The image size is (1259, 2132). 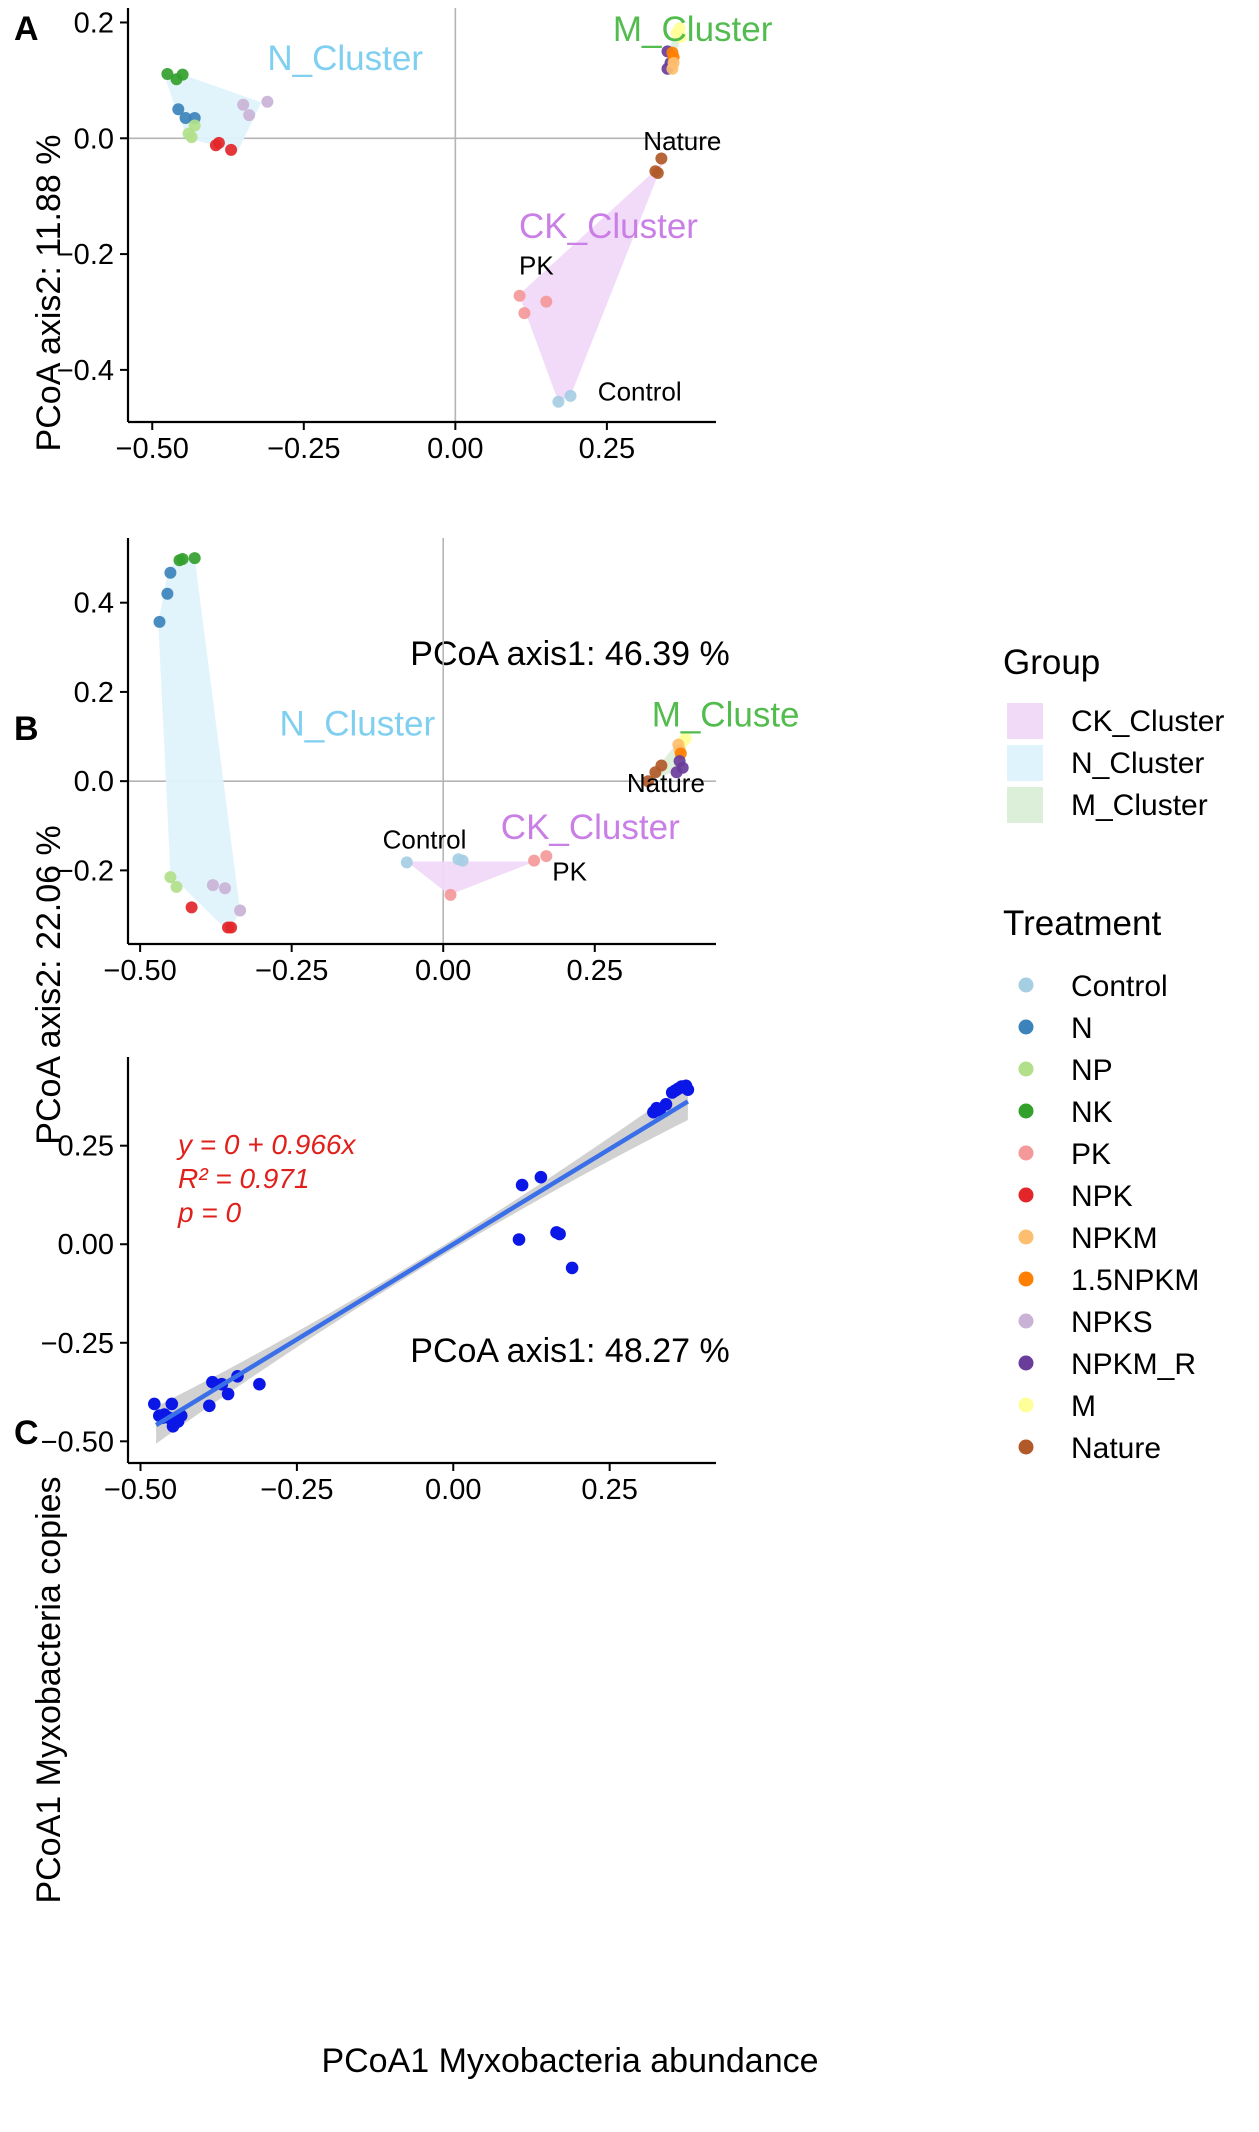 I want to click on legend-group-key-m-cluster, so click(x=1025, y=805).